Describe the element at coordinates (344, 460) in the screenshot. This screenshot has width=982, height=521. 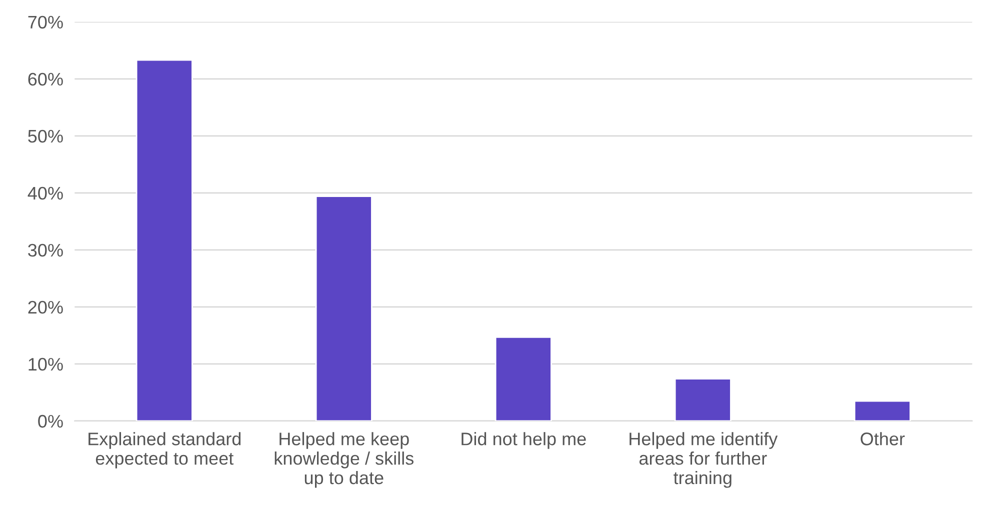
I see `x-tick-label: Helped me keep knowledge / skills up to date` at that location.